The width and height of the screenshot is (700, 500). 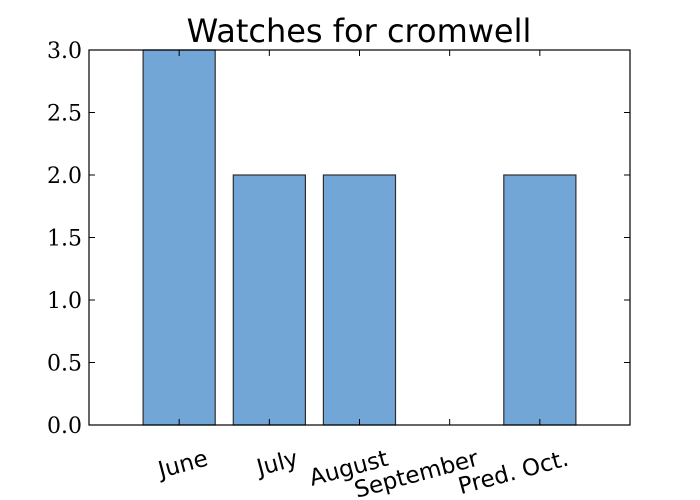 What do you see at coordinates (64, 239) in the screenshot?
I see `y-tick-label: 1.5` at bounding box center [64, 239].